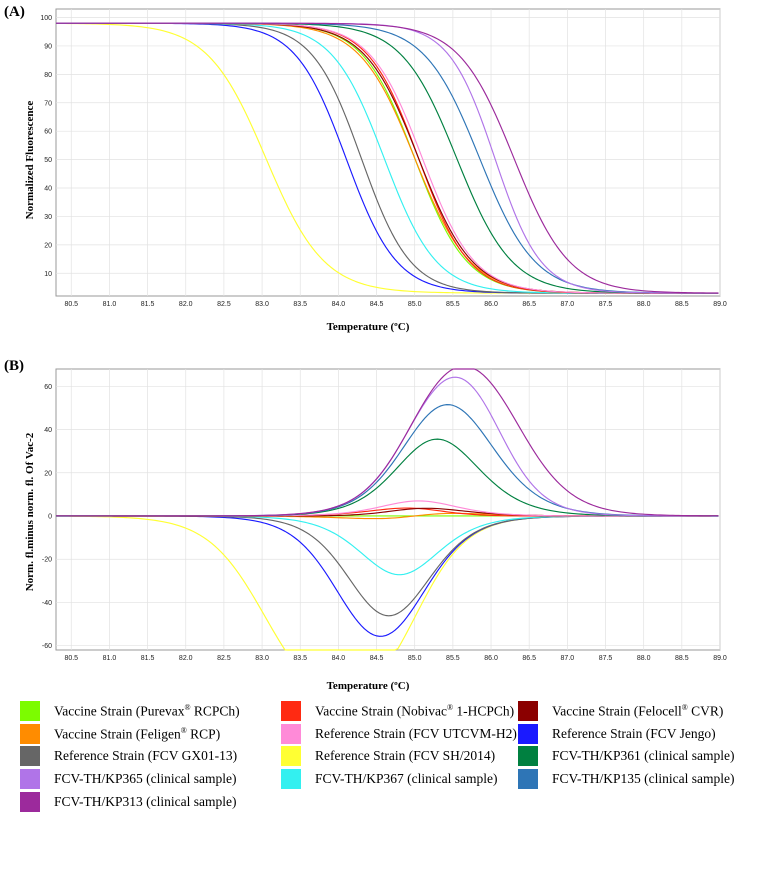 The height and width of the screenshot is (892, 777). Describe the element at coordinates (186, 304) in the screenshot. I see `panel-a-x-tick-label: 82.0` at that location.